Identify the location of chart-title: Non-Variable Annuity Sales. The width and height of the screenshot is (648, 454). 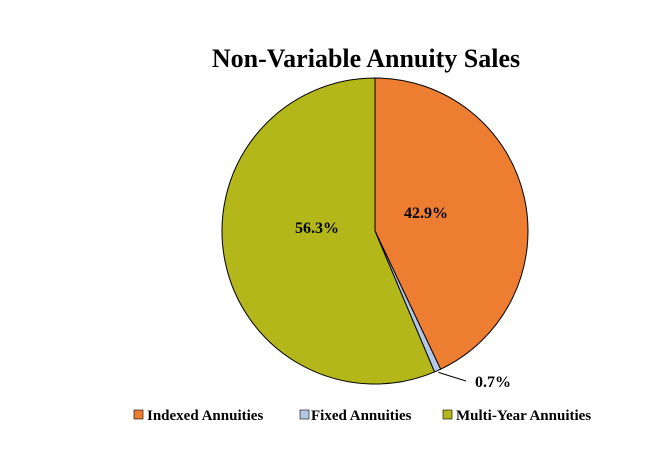
(366, 58).